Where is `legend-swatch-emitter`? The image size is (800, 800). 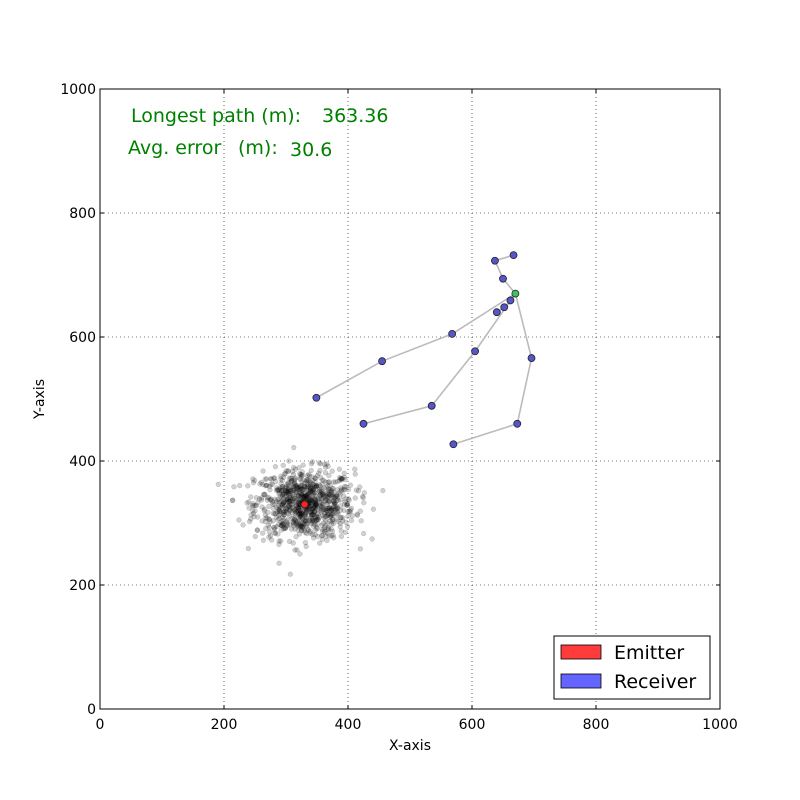
legend-swatch-emitter is located at coordinates (581, 652).